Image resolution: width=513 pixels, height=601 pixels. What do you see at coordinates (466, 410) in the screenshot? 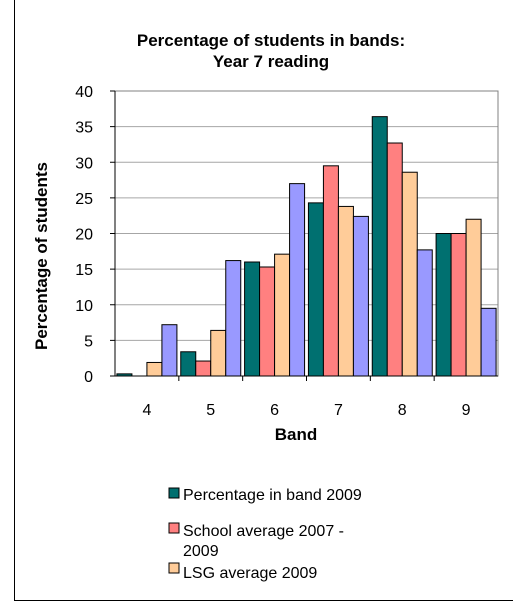
I see `x-tick-label: 9` at bounding box center [466, 410].